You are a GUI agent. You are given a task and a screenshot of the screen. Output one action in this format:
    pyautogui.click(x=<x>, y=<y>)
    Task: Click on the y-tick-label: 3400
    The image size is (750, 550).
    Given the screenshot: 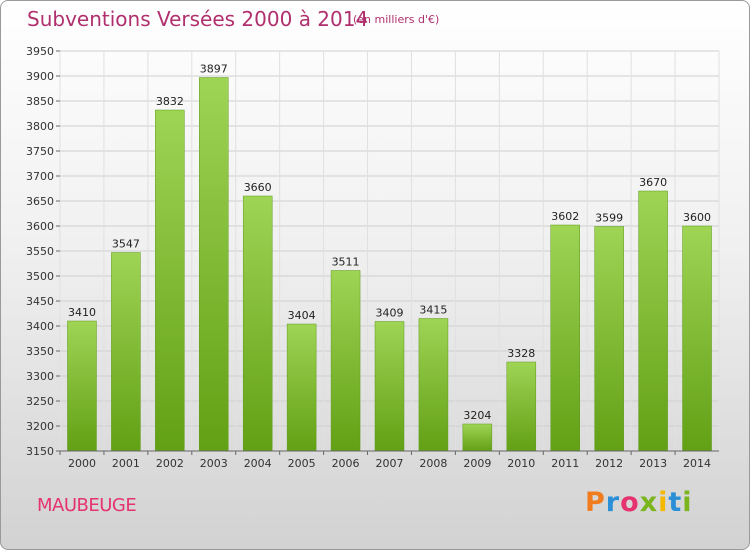 What is the action you would take?
    pyautogui.click(x=40, y=326)
    